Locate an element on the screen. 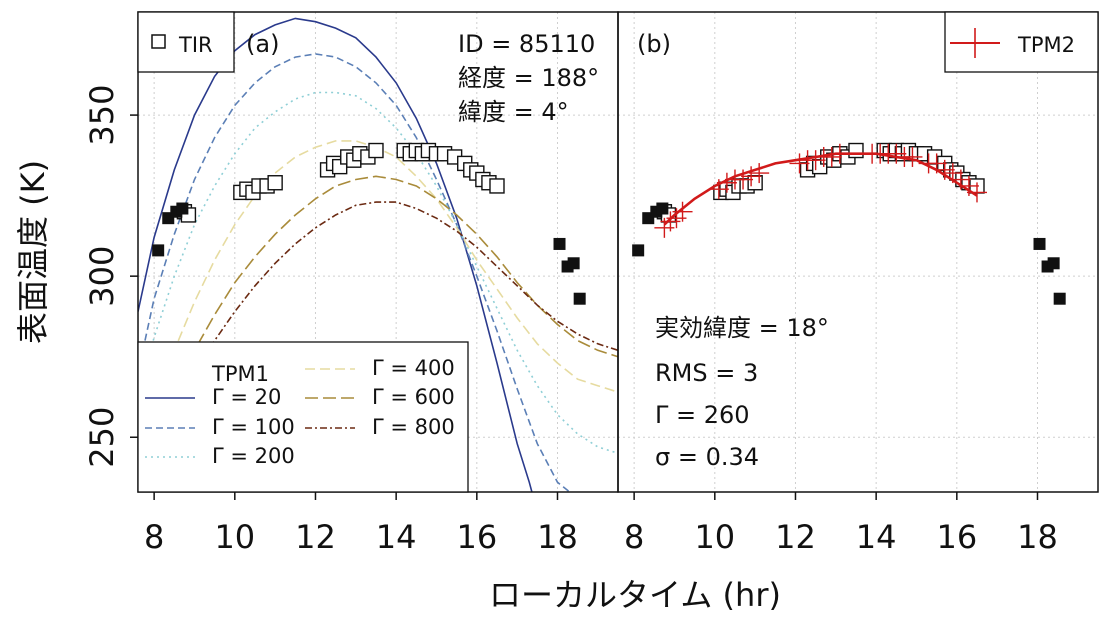 The image size is (1113, 627). legend-label-g200: Γ = 200 is located at coordinates (253, 456).